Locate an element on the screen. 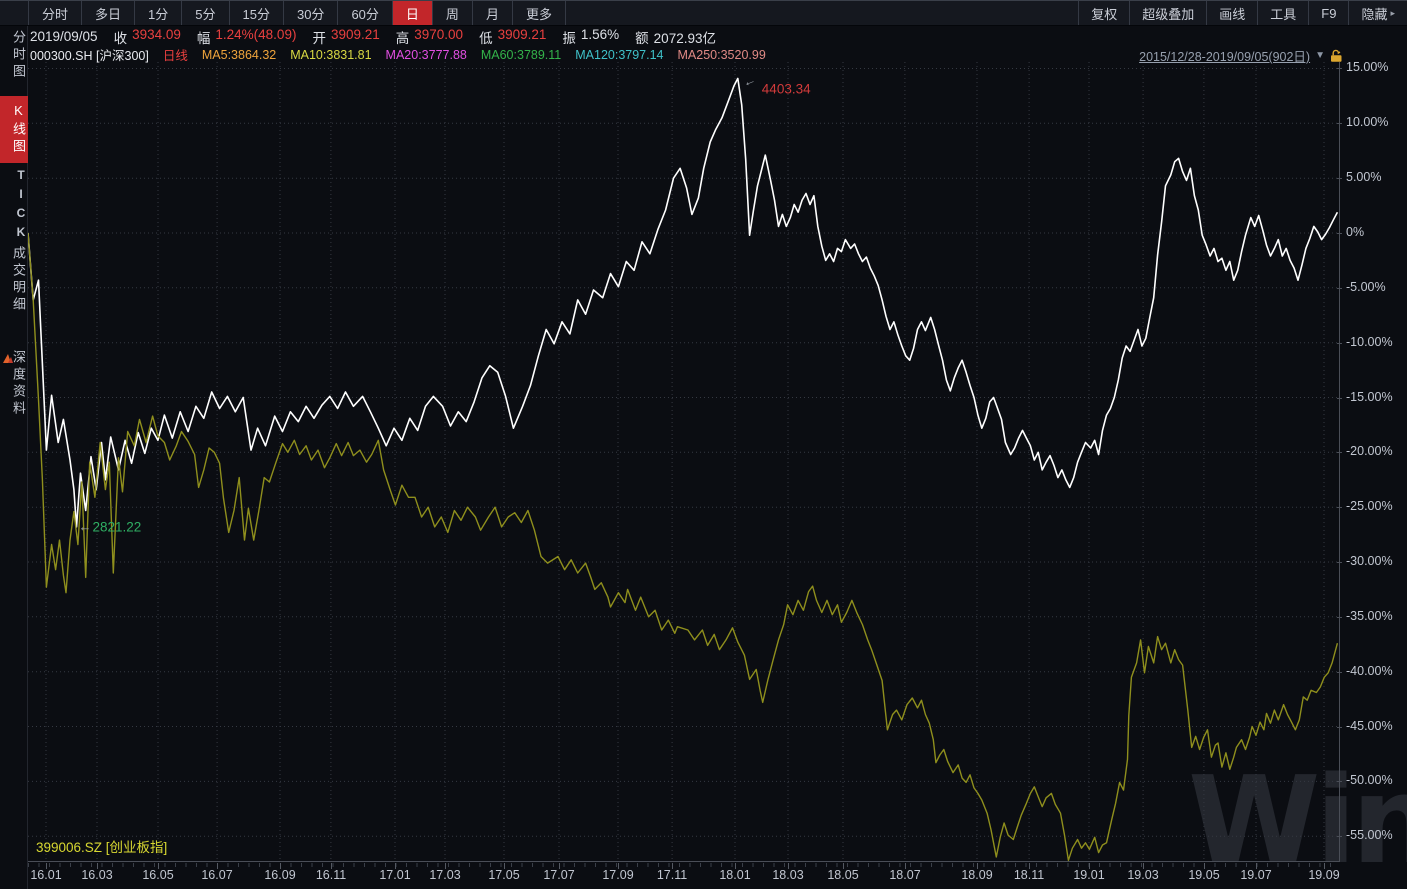 This screenshot has width=1407, height=889. tool-工具: 工具 is located at coordinates (1282, 13).